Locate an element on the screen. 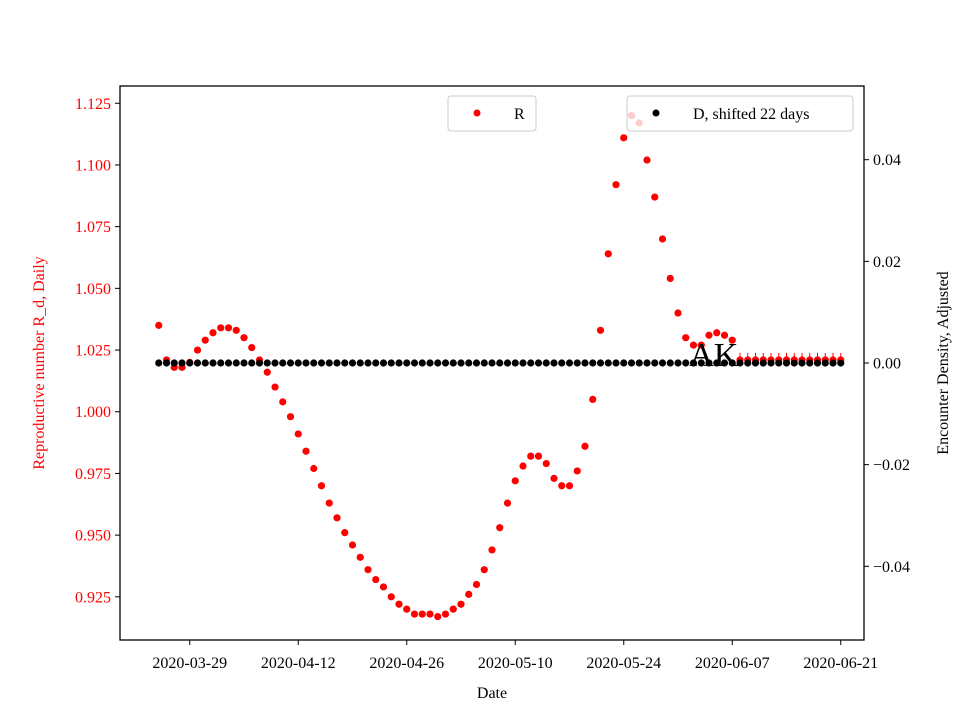 The height and width of the screenshot is (720, 960). y-left-tick-label: 1.075 is located at coordinates (93, 227).